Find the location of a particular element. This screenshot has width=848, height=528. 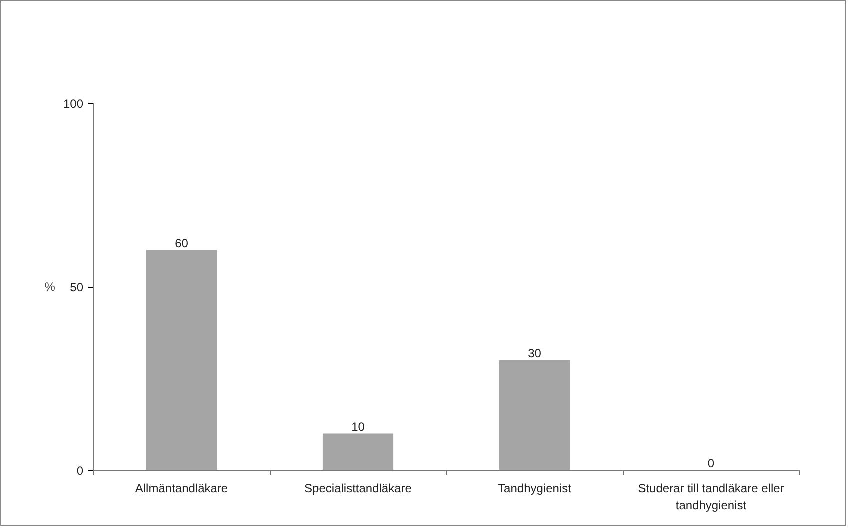

data-label: 30 is located at coordinates (535, 353).